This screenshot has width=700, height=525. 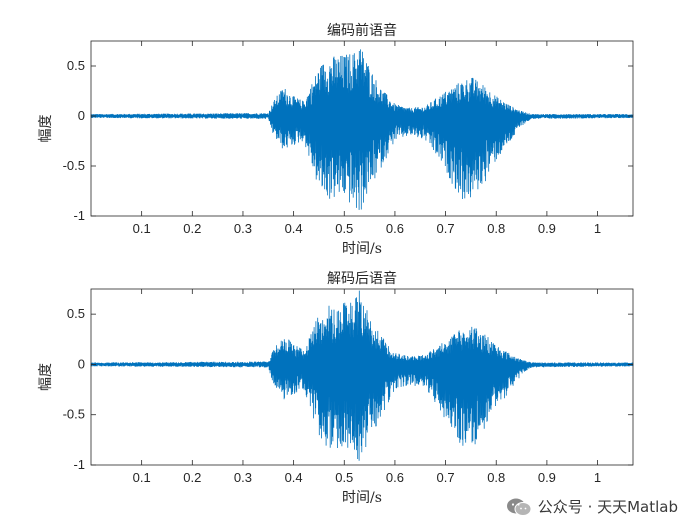 I want to click on chart-title: 解码后语音, so click(x=362, y=278).